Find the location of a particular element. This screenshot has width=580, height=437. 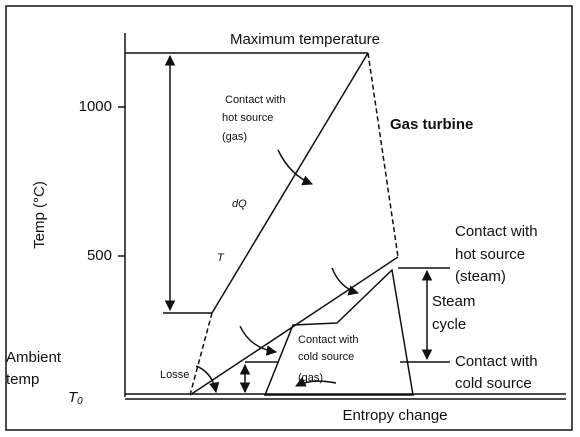

label: Losse is located at coordinates (174, 375).